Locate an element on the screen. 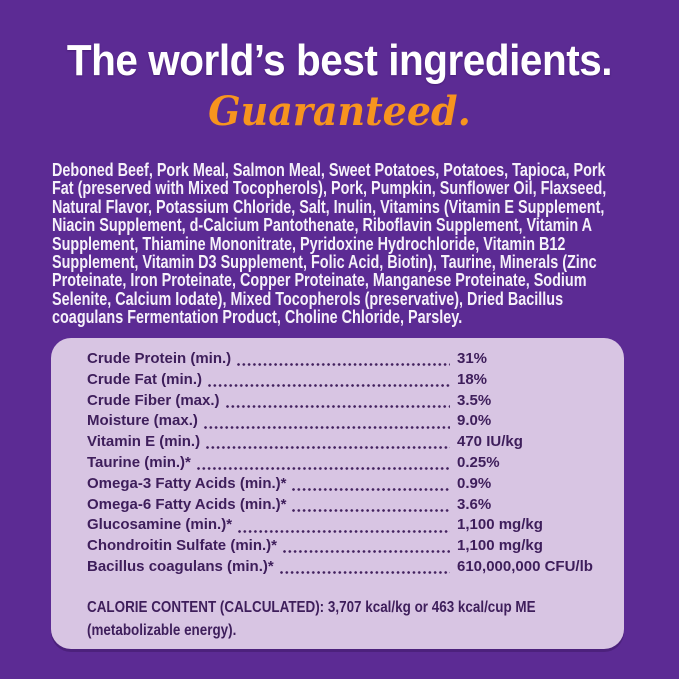 This screenshot has height=679, width=679. analysis-row: Omega-6 Fatty Acids (min.)* 3.6% is located at coordinates (346, 505).